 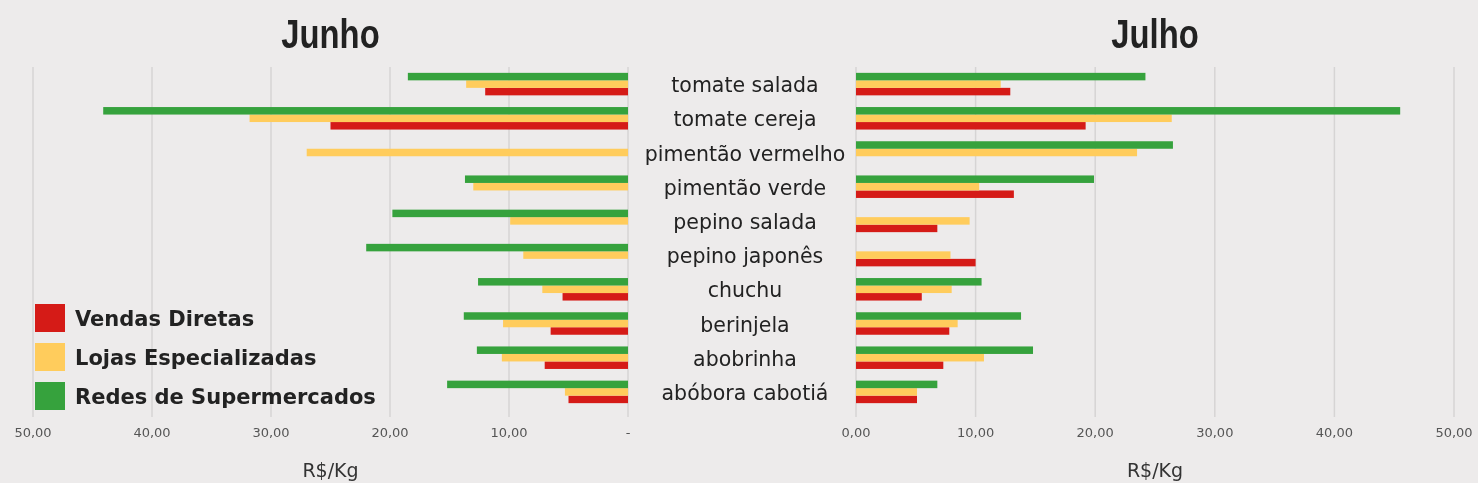 What do you see at coordinates (745, 119) in the screenshot?
I see `y-tick-label: tomate cereja` at bounding box center [745, 119].